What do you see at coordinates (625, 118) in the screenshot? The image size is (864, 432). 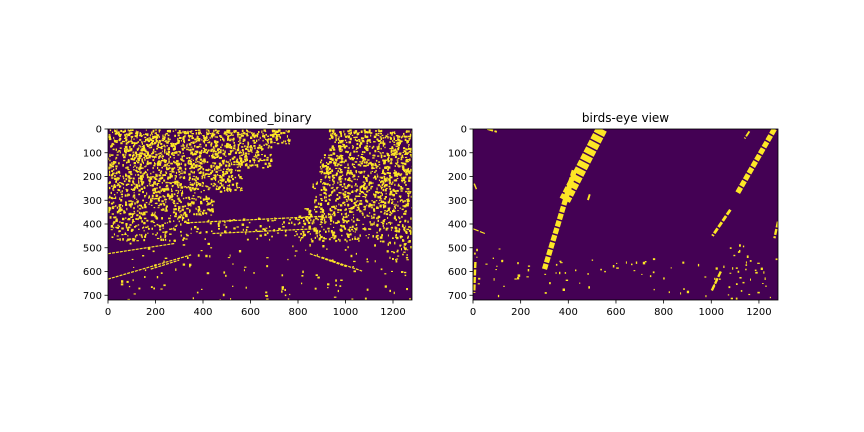 I see `chart-title: birds-eye view` at bounding box center [625, 118].